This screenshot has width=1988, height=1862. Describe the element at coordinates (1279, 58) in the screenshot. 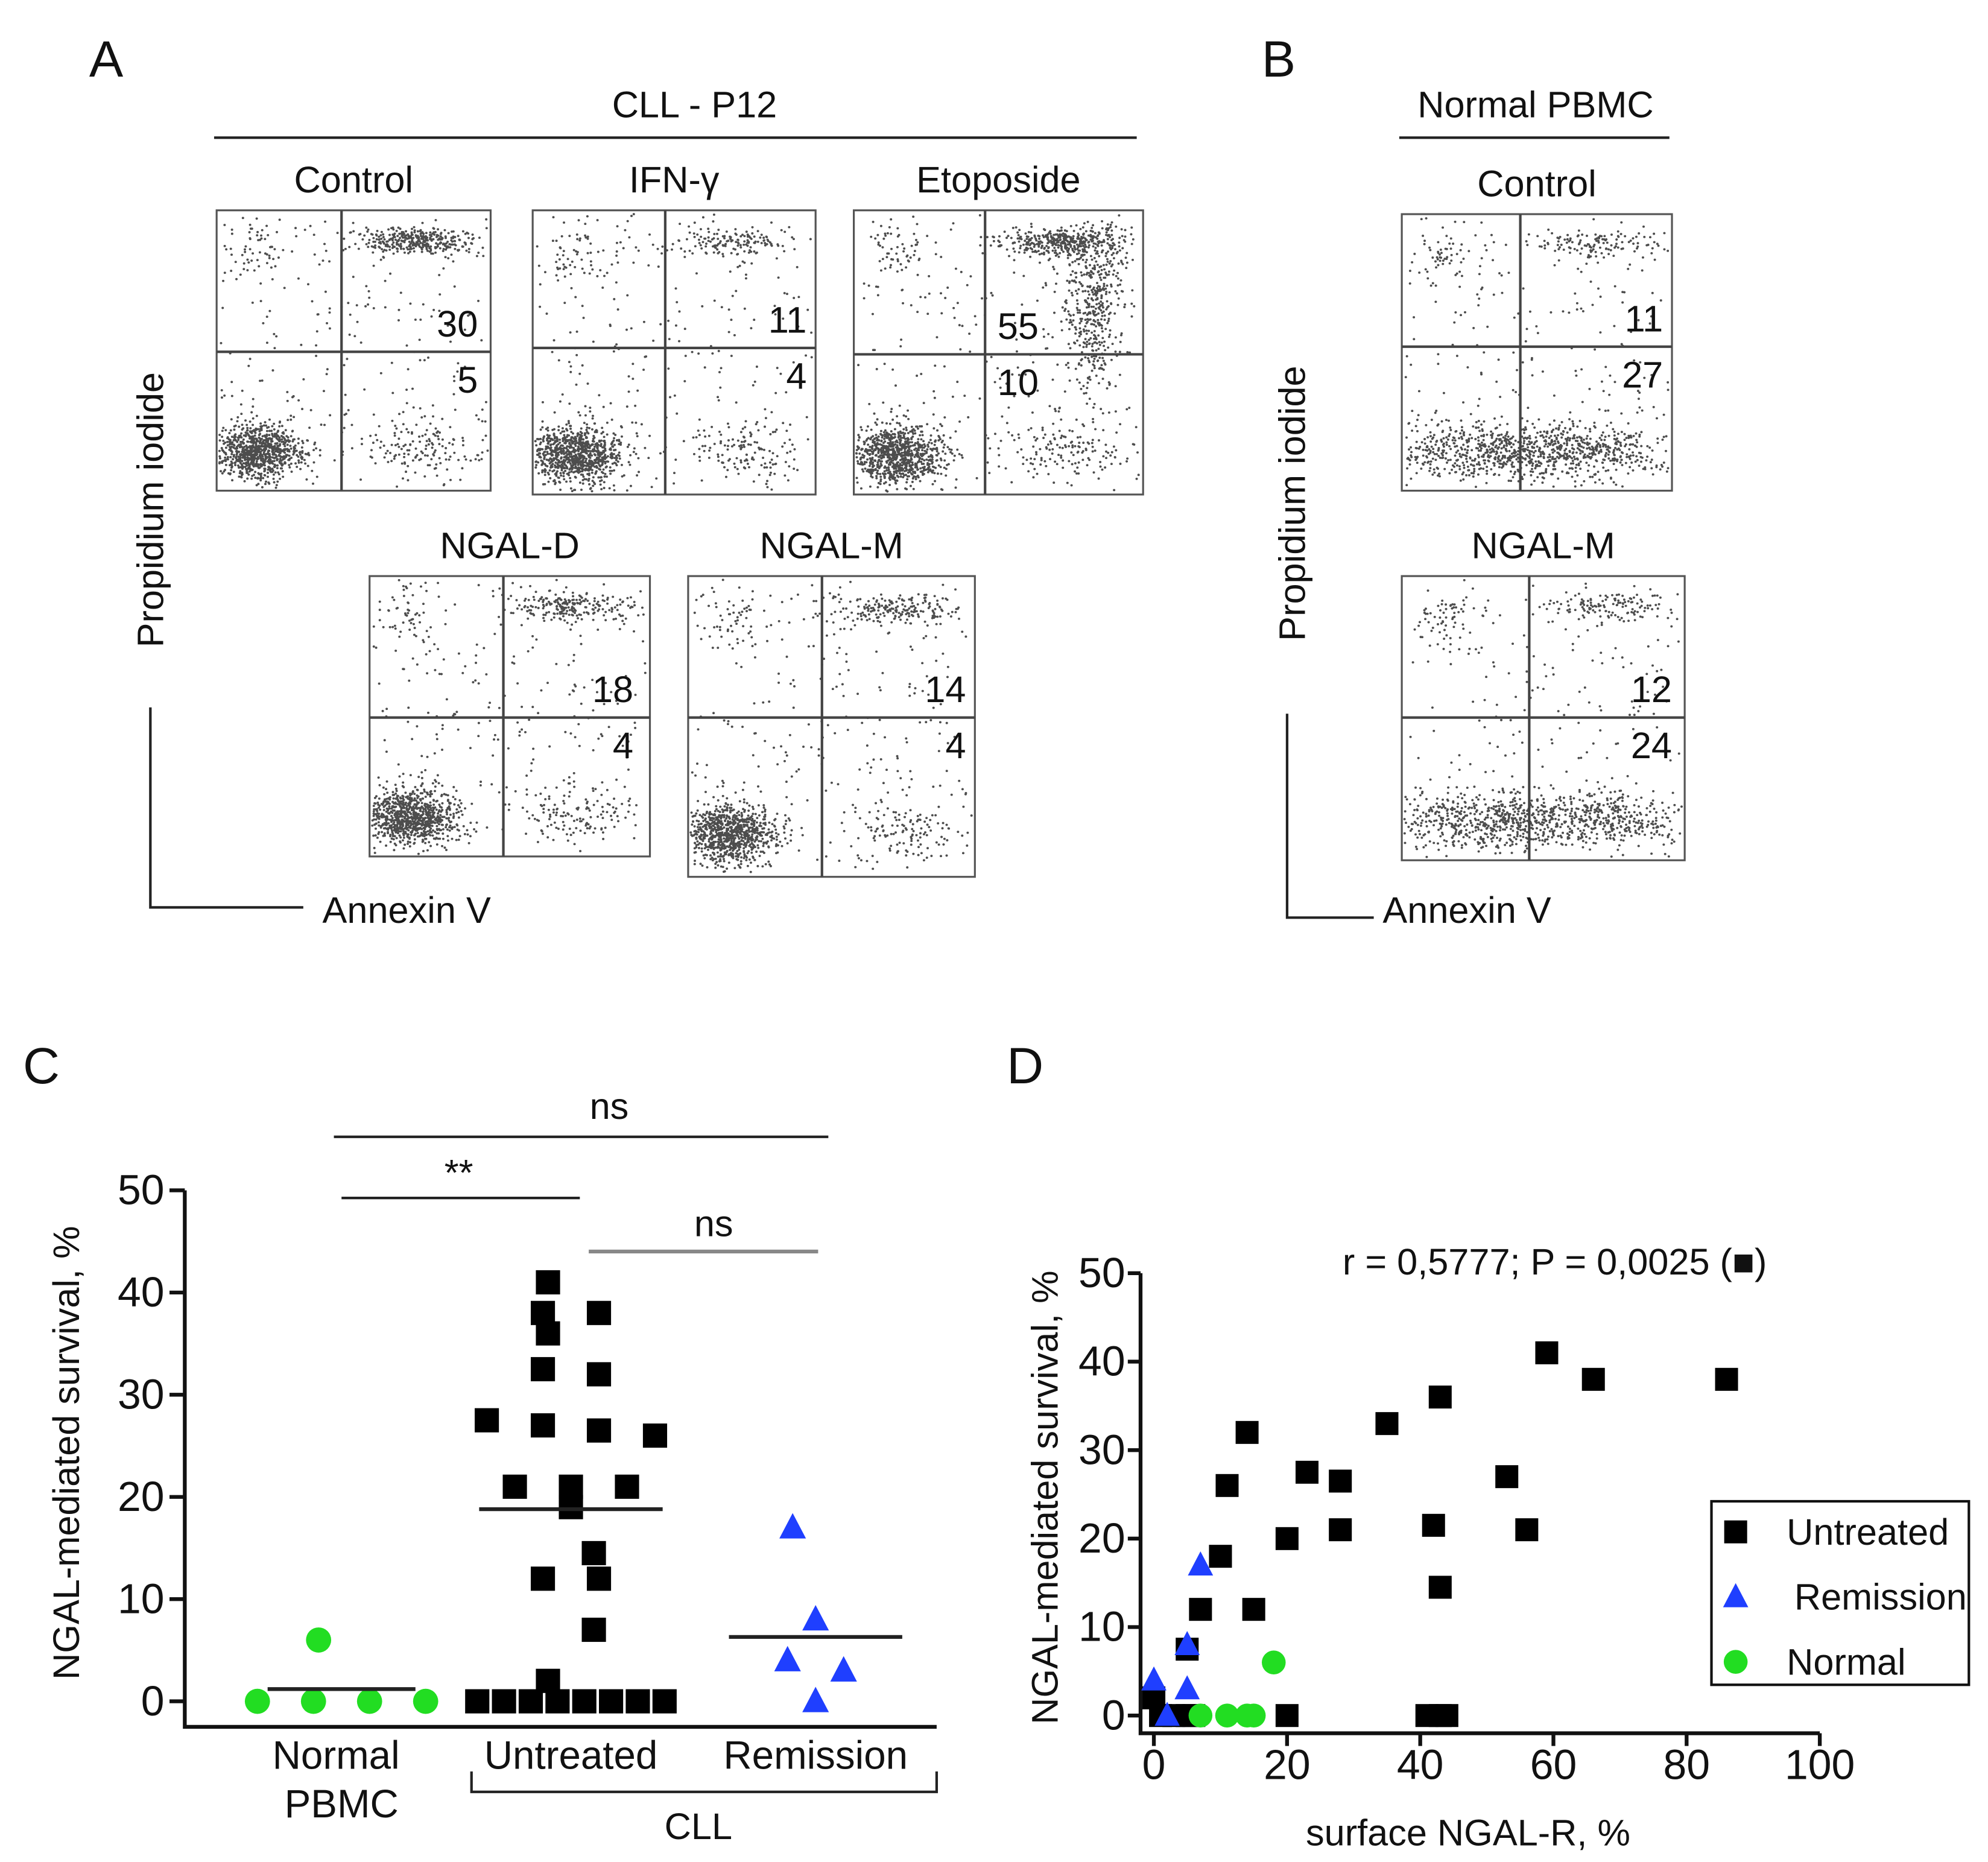

I see `panel-letter: B` at that location.